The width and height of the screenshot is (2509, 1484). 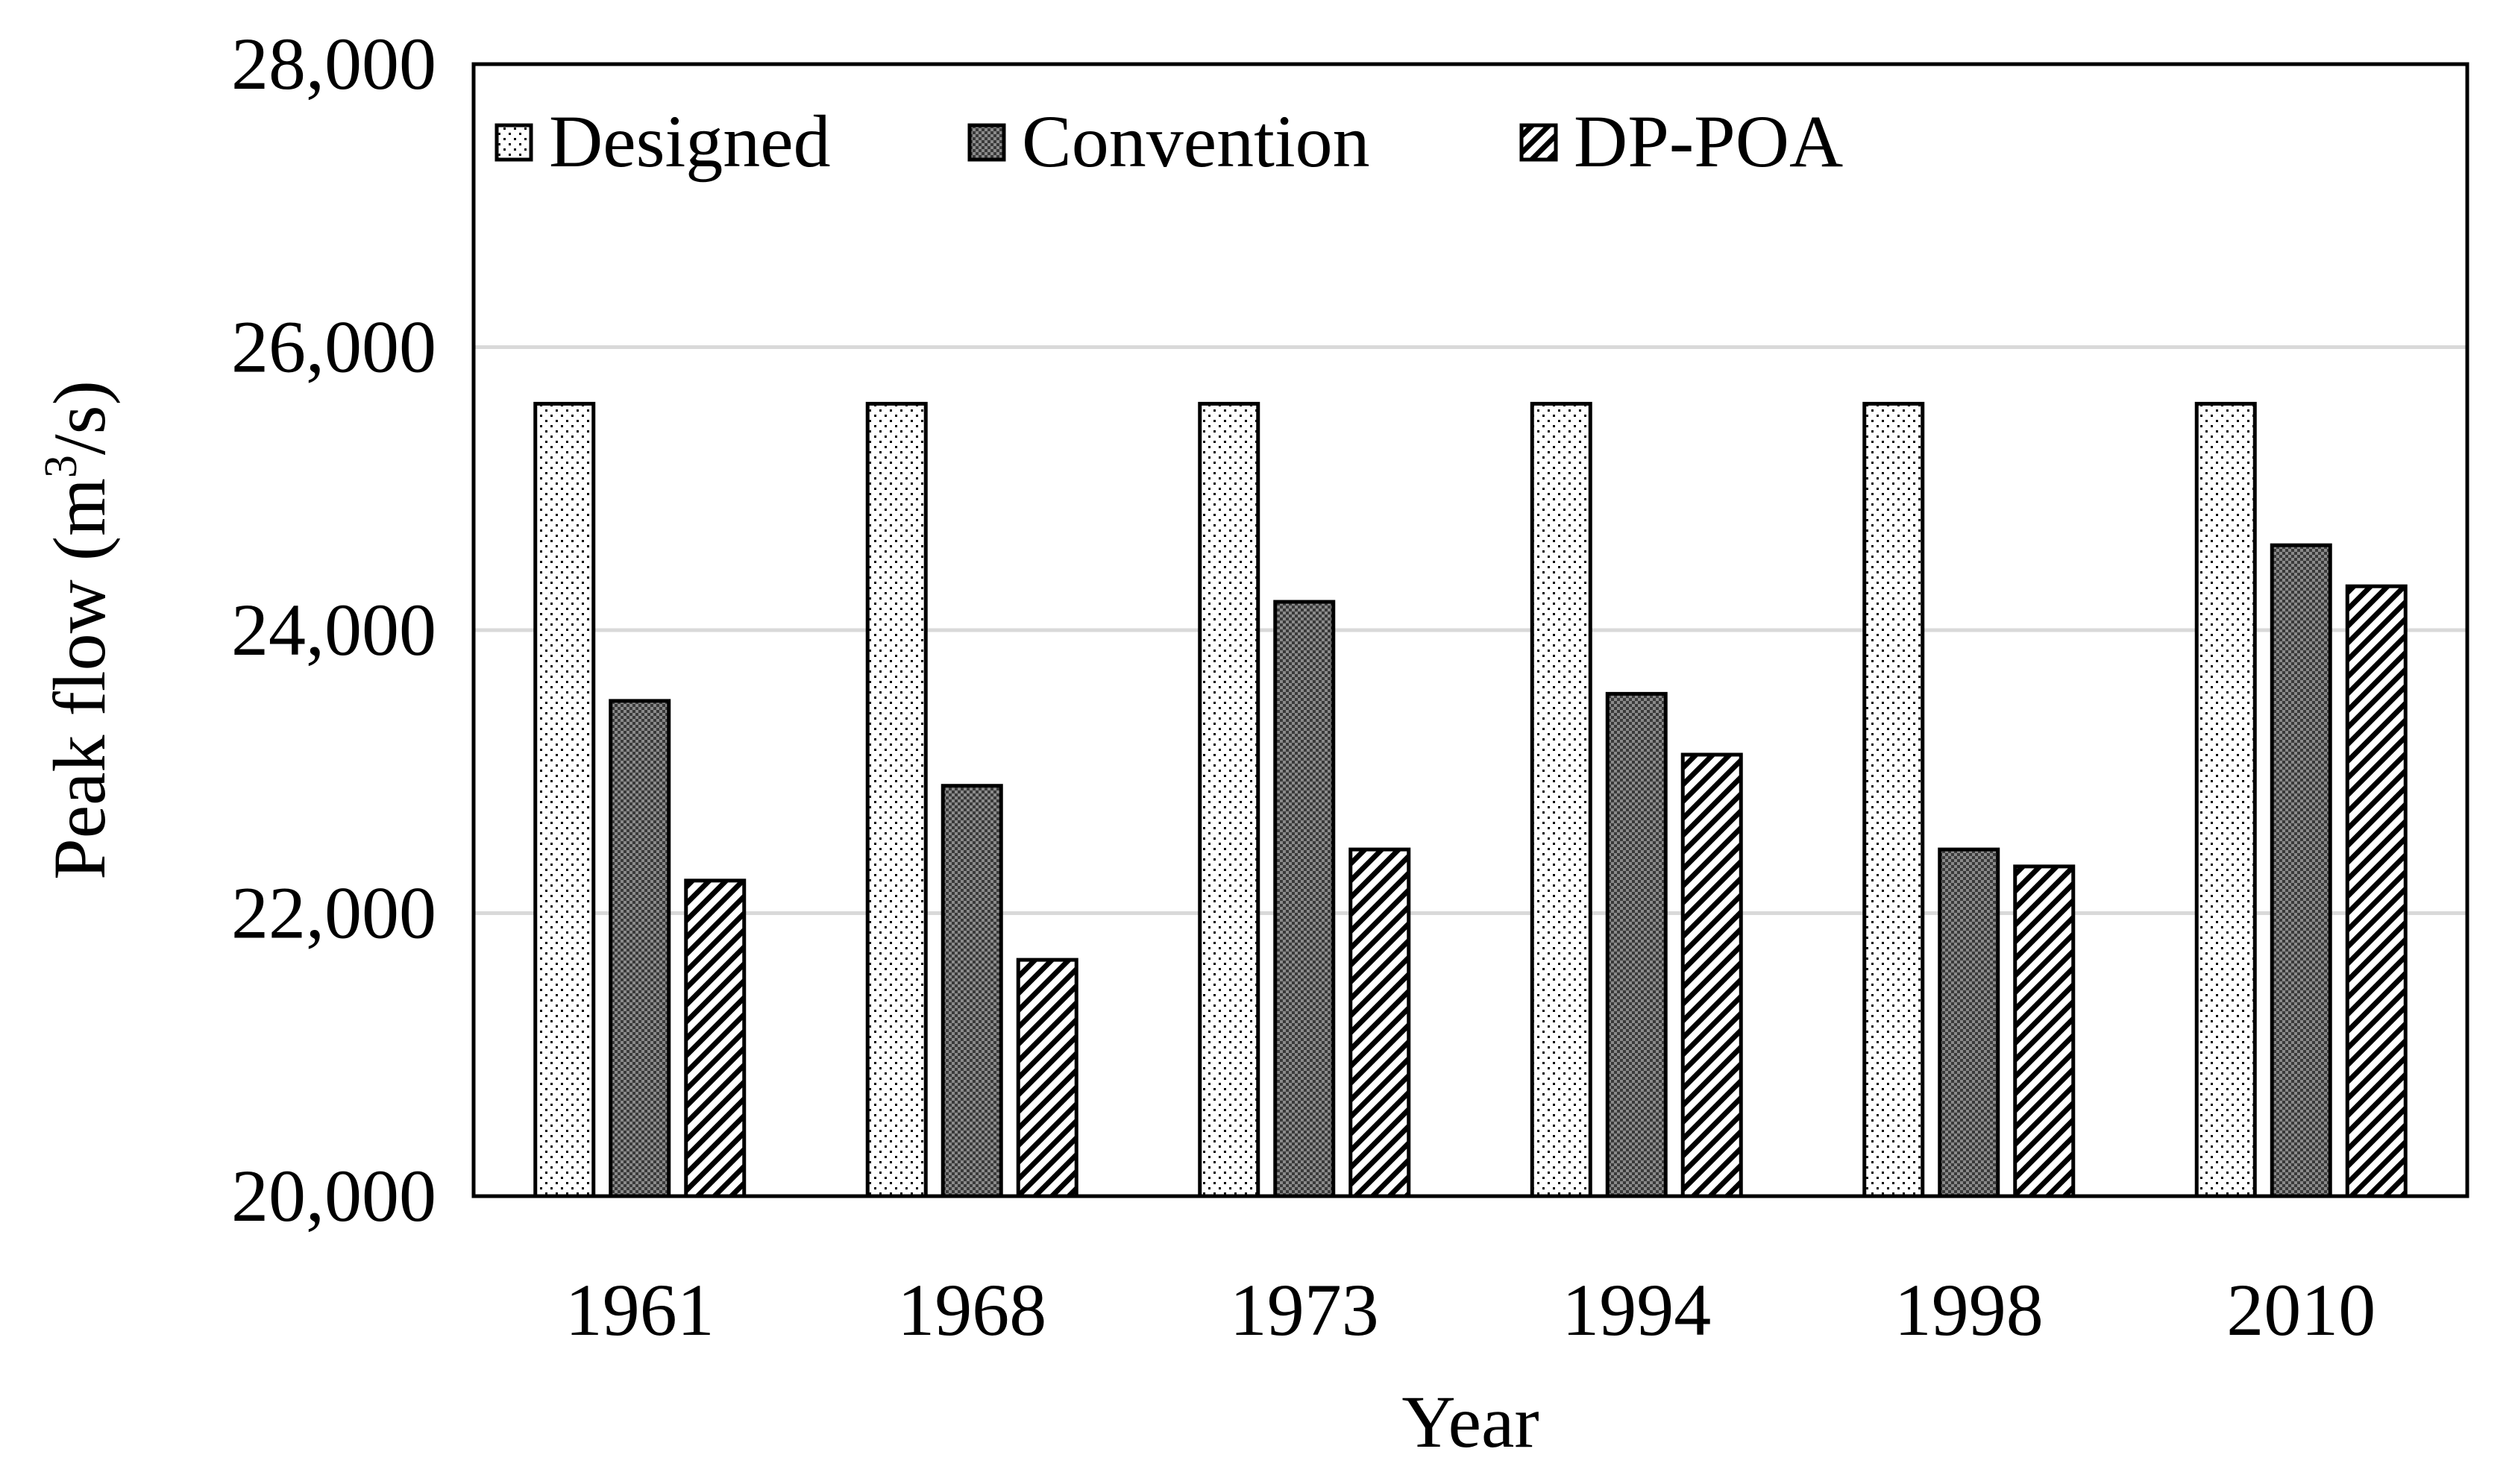 What do you see at coordinates (1047, 1078) in the screenshot?
I see `bar-dp-poa-1968` at bounding box center [1047, 1078].